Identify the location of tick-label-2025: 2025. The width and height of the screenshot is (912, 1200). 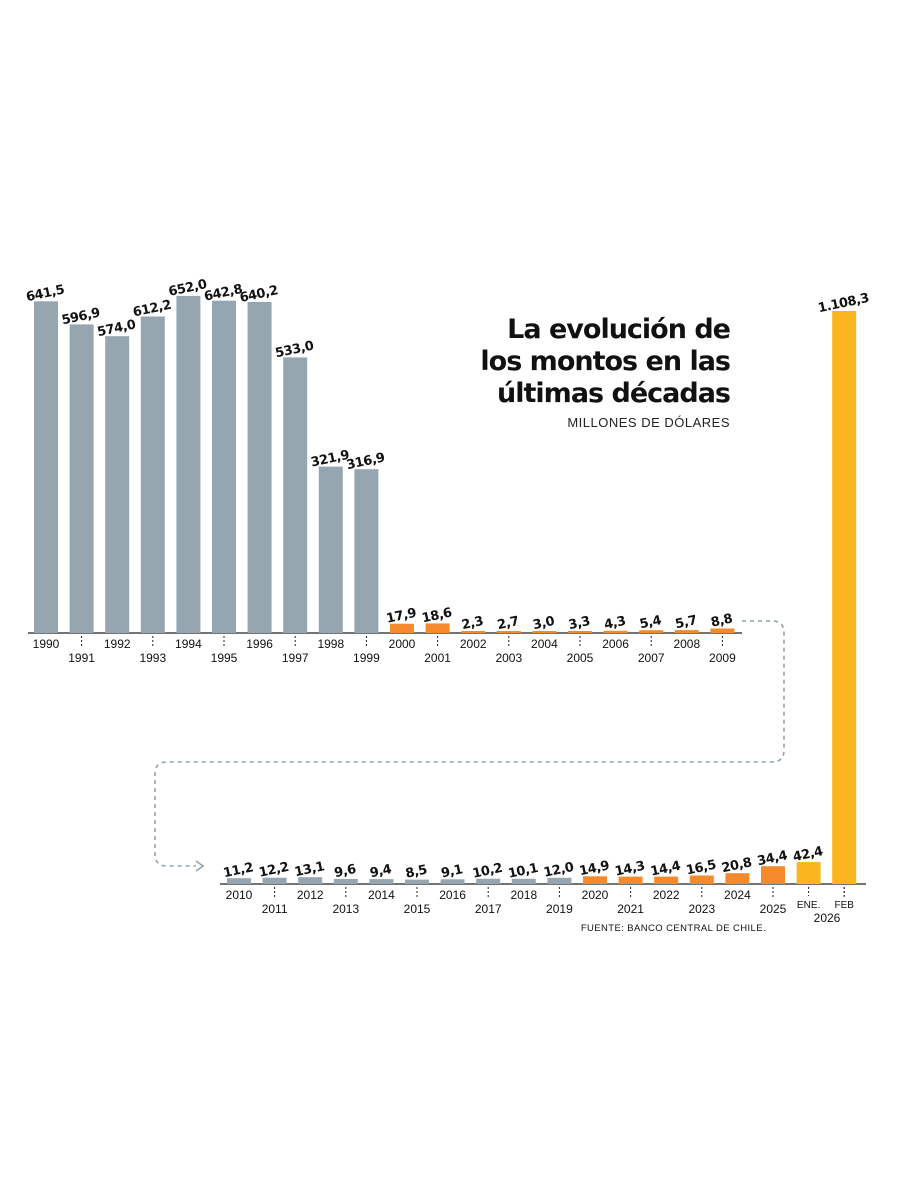
(773, 909).